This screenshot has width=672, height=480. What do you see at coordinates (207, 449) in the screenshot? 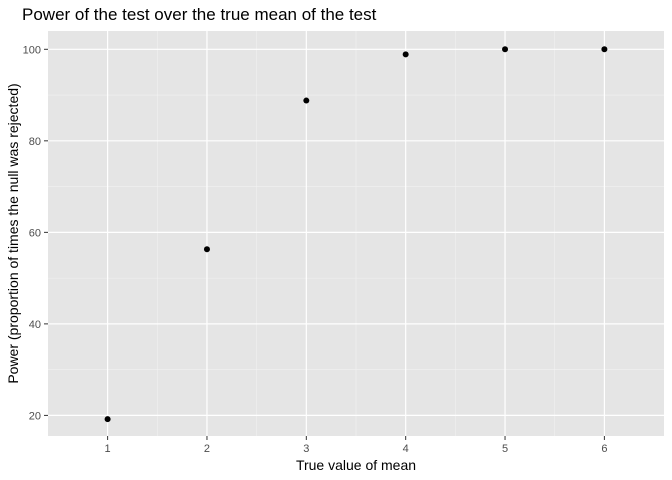
I see `x-tick-label: 2` at bounding box center [207, 449].